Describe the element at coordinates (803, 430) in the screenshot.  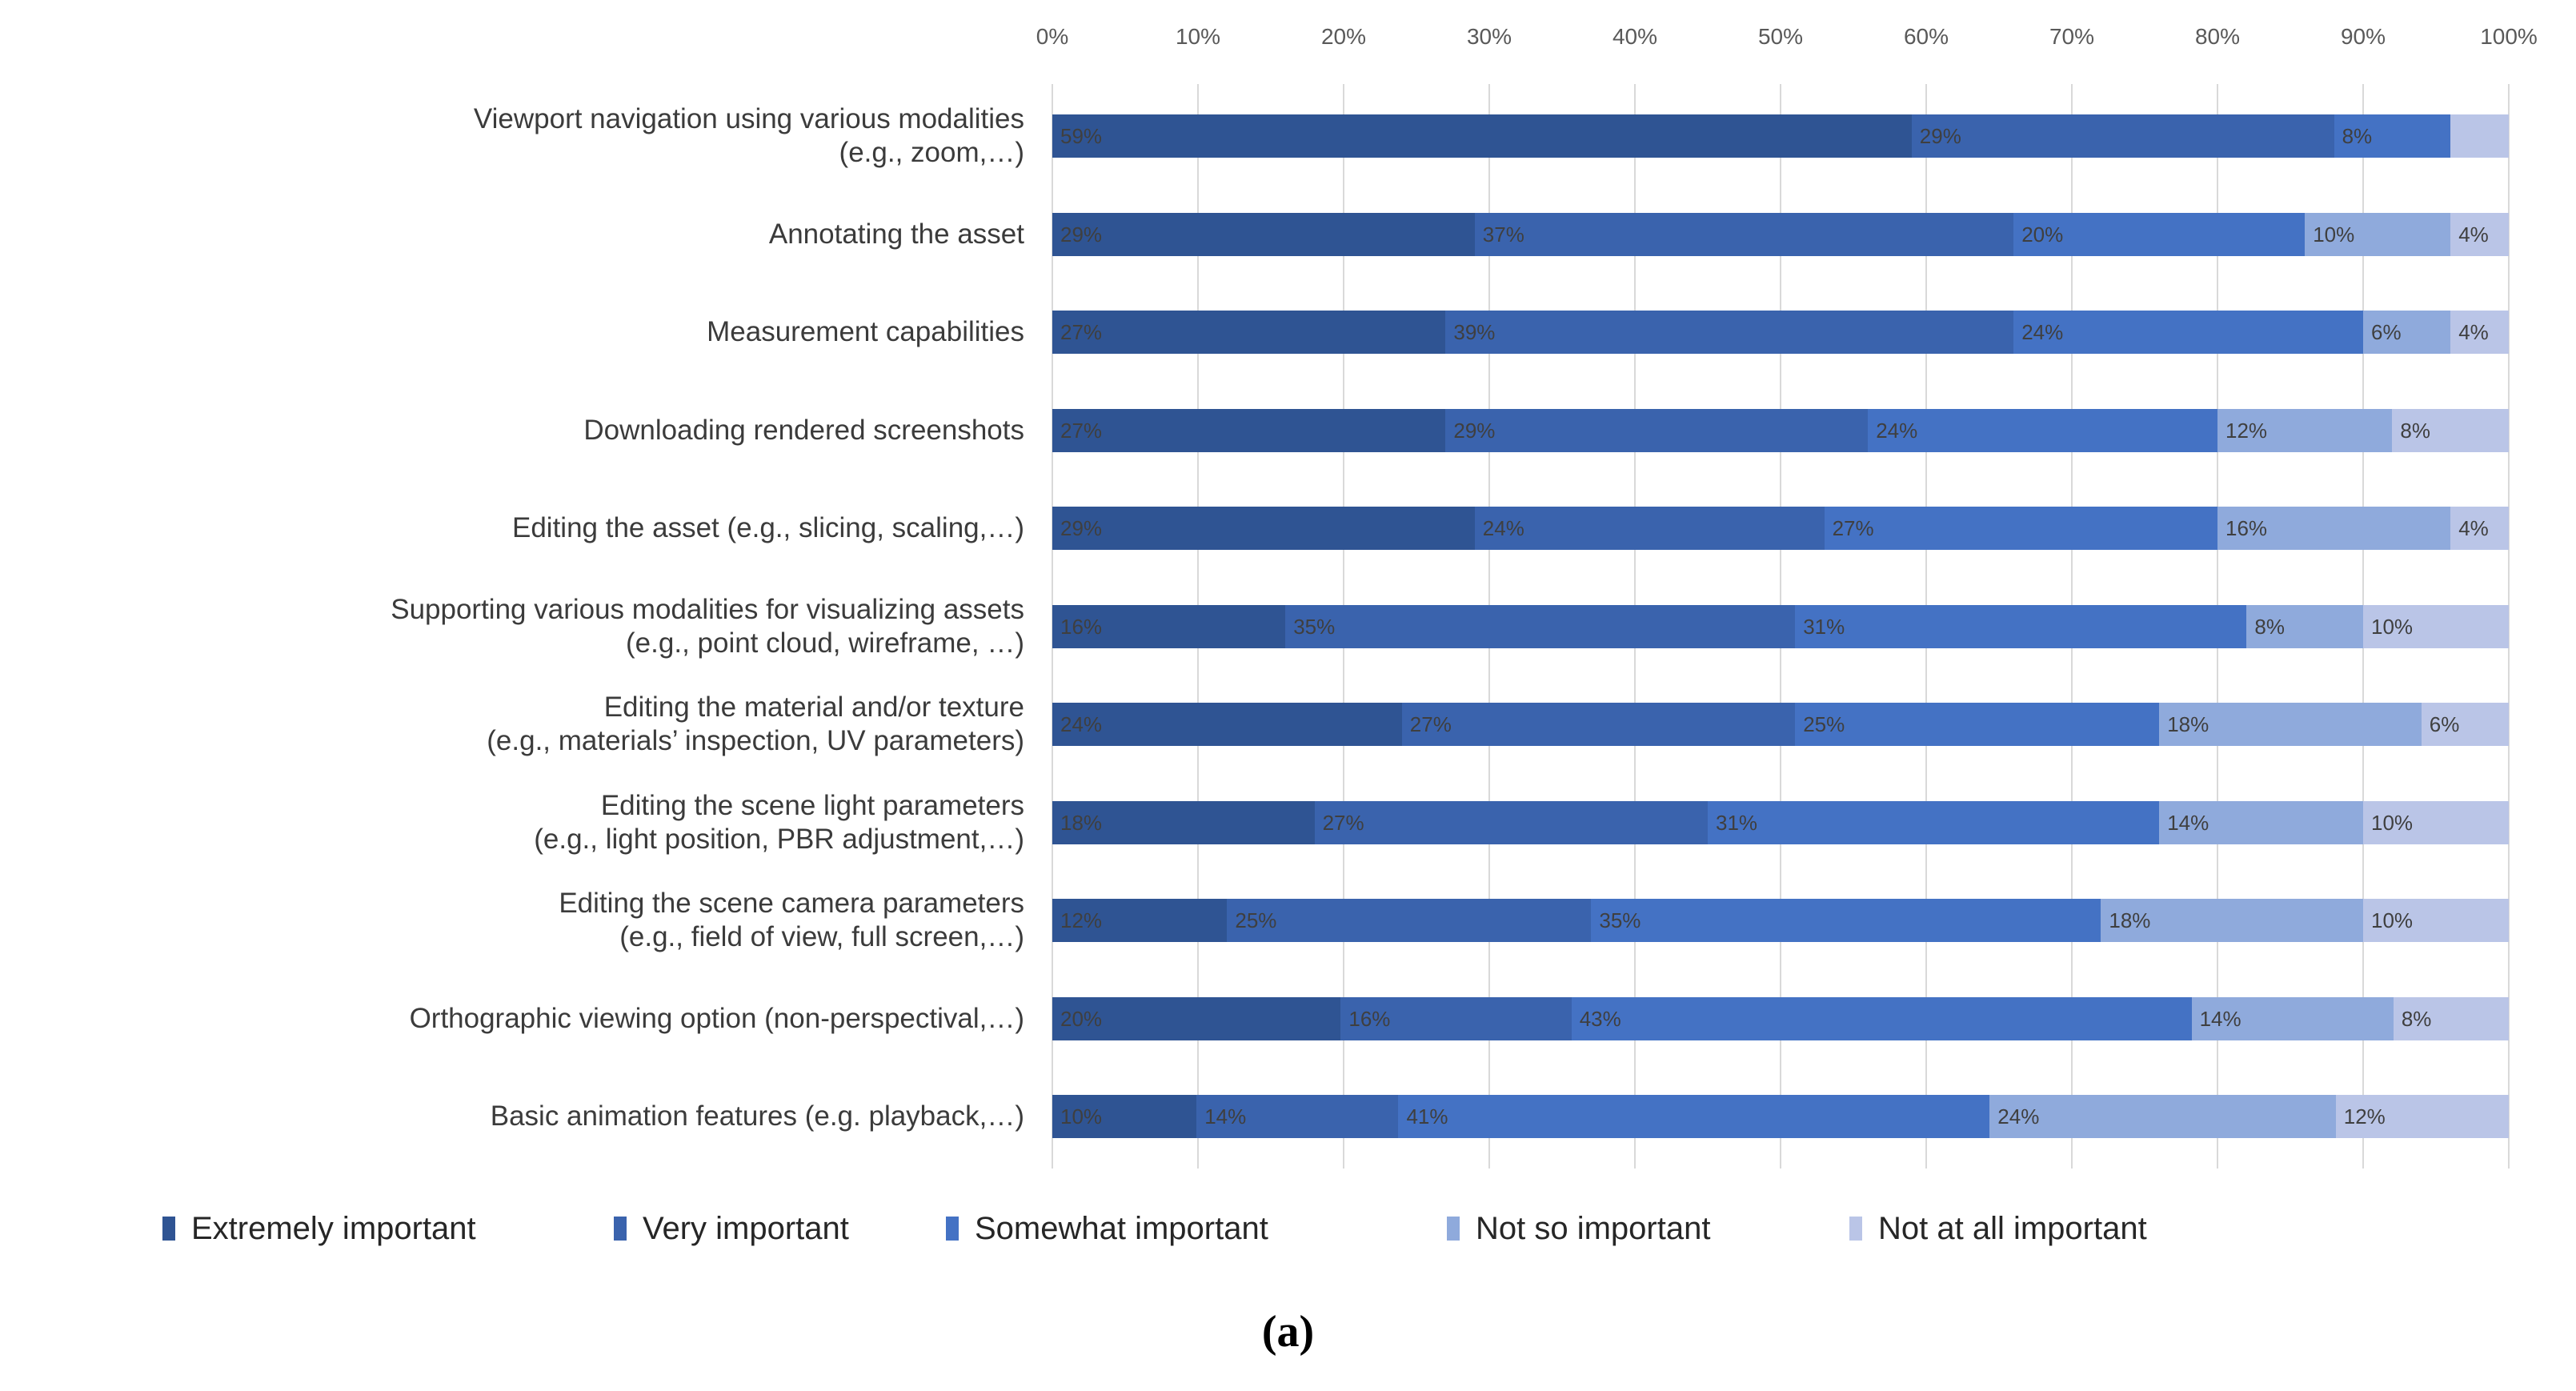
I see `category-label-line: Downloading rendered screenshots` at that location.